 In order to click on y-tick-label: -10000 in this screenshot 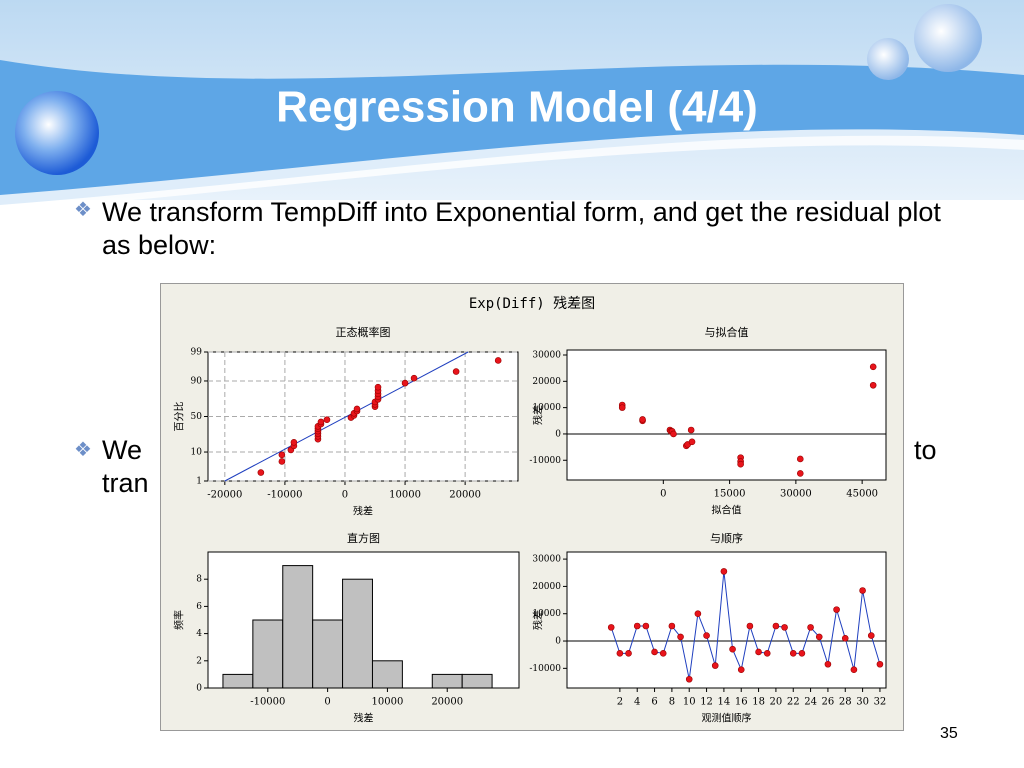, I will do `click(545, 669)`.